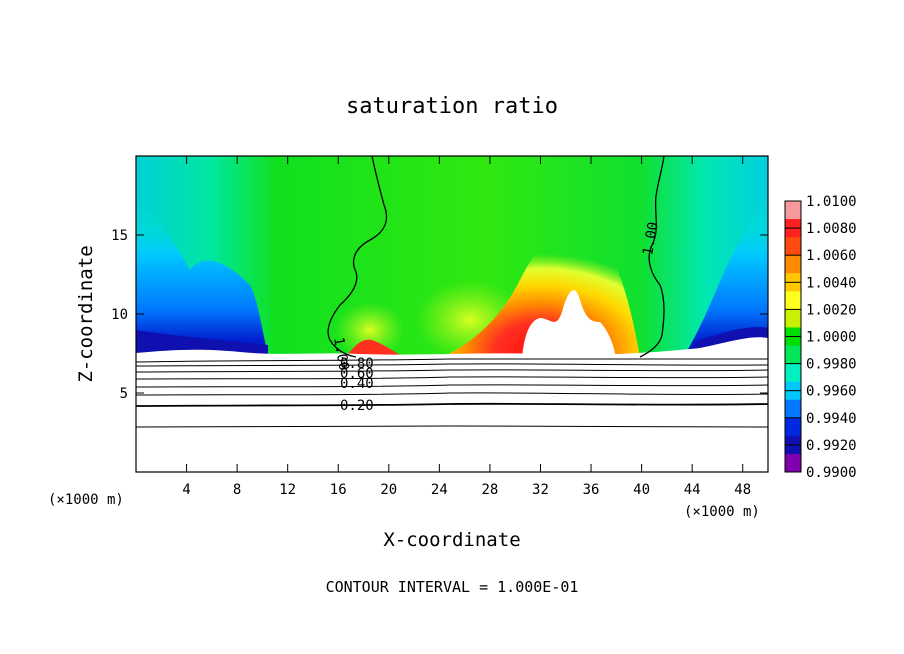 The image size is (904, 654). I want to click on contour-label: 0.20, so click(357, 406).